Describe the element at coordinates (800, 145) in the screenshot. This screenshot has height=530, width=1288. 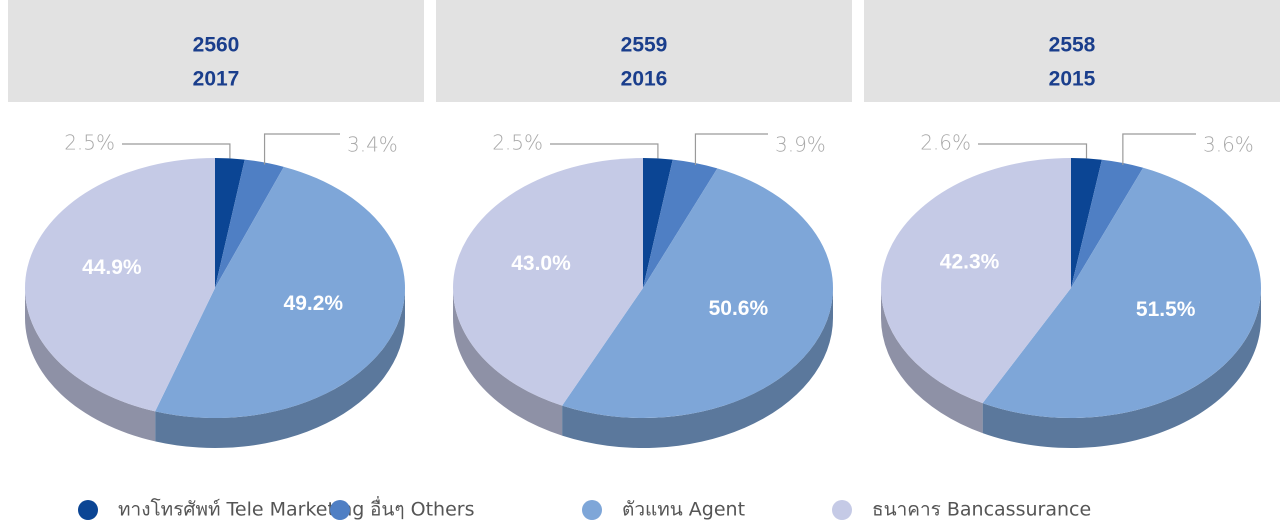
I see `data-label: 3.9%` at that location.